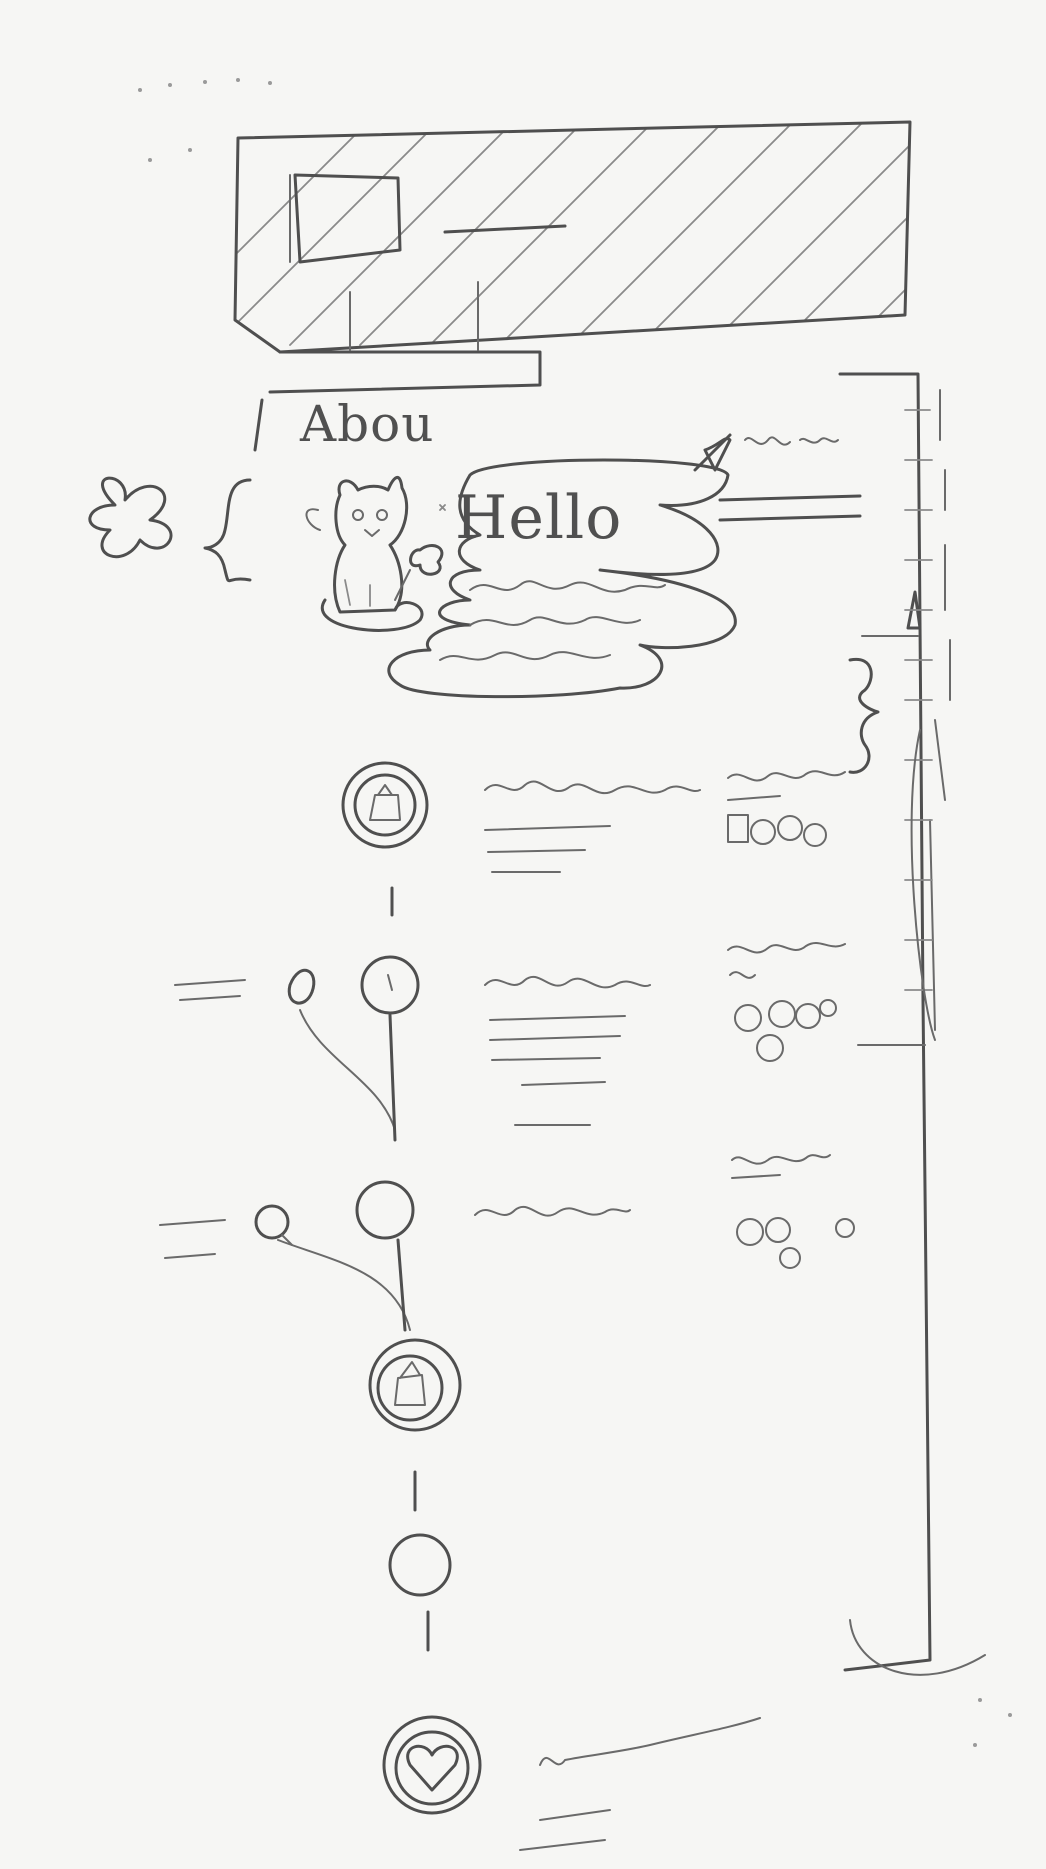 Image resolution: width=1046 pixels, height=1869 pixels. What do you see at coordinates (301, 986) in the screenshot?
I see `branch-leaf-icon` at bounding box center [301, 986].